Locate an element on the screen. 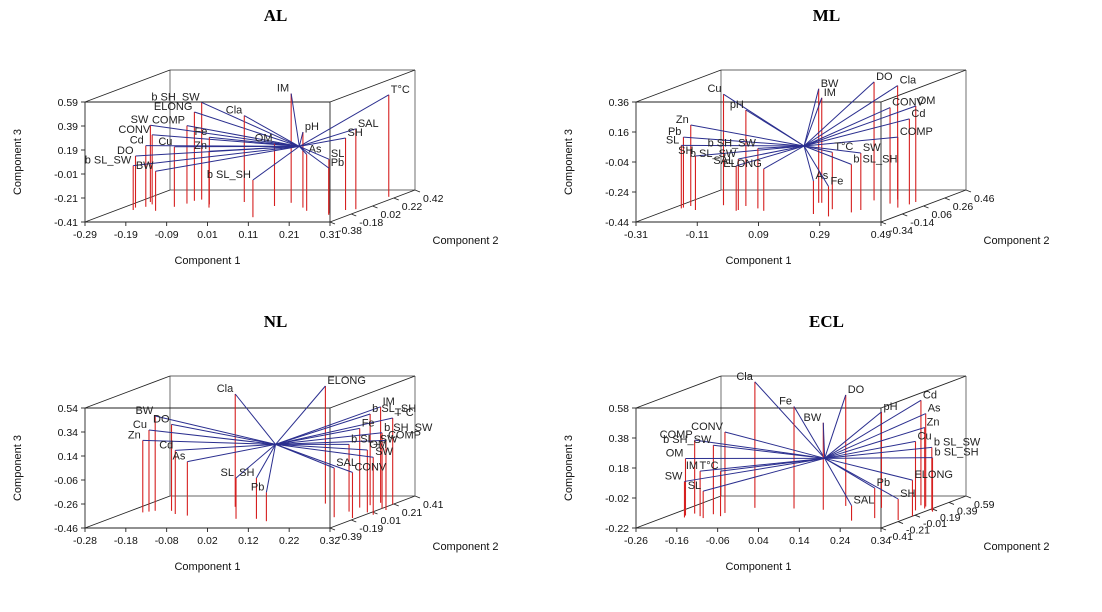 The height and width of the screenshot is (612, 1102). z-tick-label: -0.26 is located at coordinates (66, 505).